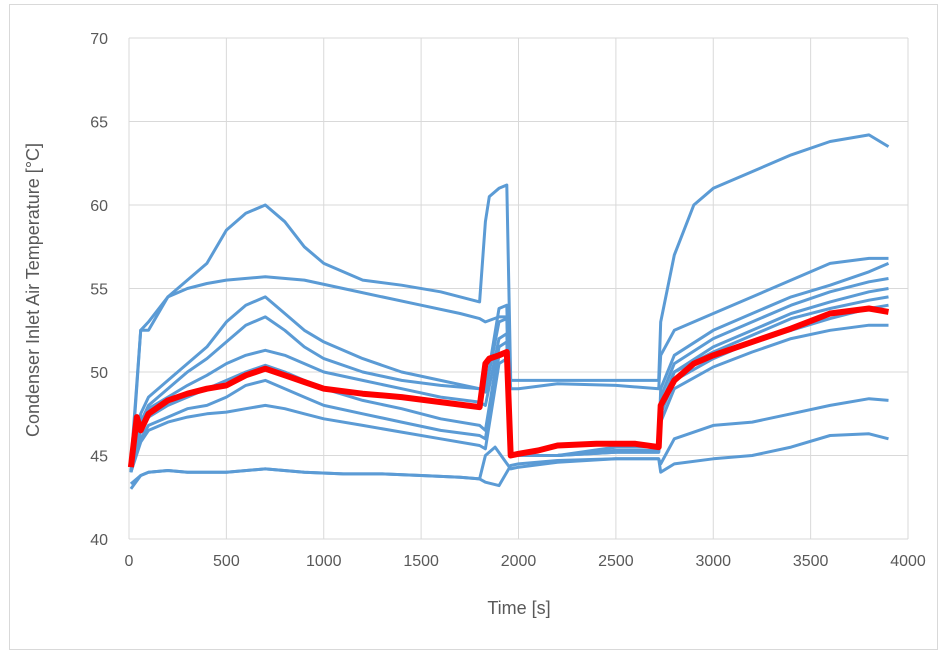 The image size is (942, 655). What do you see at coordinates (616, 561) in the screenshot?
I see `x-tick-label: 2500` at bounding box center [616, 561].